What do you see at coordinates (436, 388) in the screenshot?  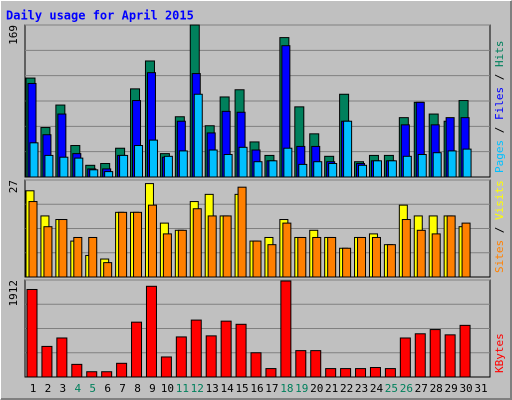 I see `x-tick-label: 28` at bounding box center [436, 388].